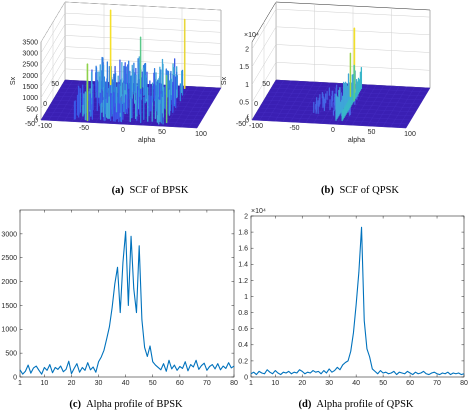 The image size is (474, 415). Describe the element at coordinates (243, 361) in the screenshot. I see `y-tick-label: 0.2` at that location.